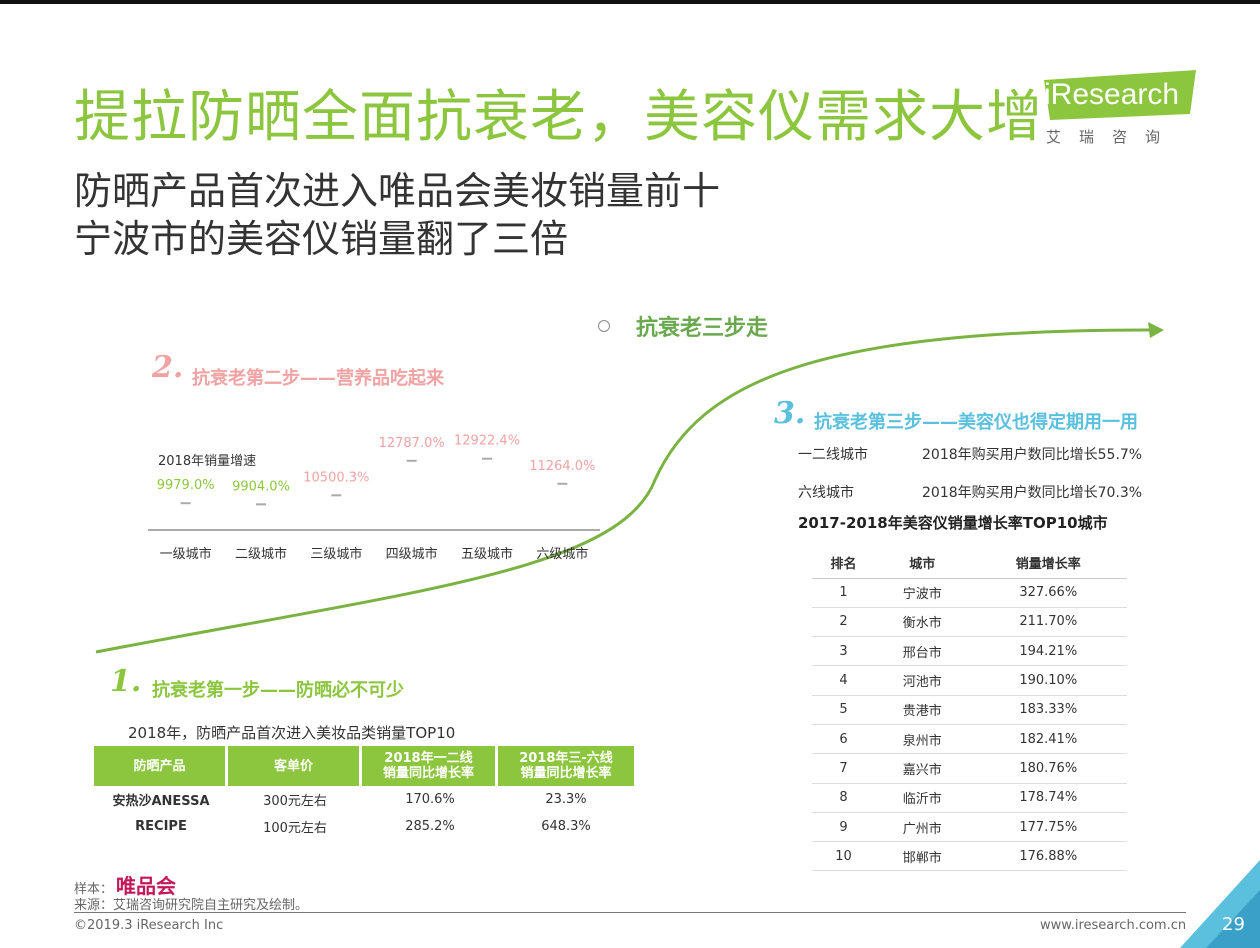  Describe the element at coordinates (922, 563) in the screenshot. I see `column-header: 城市` at that location.